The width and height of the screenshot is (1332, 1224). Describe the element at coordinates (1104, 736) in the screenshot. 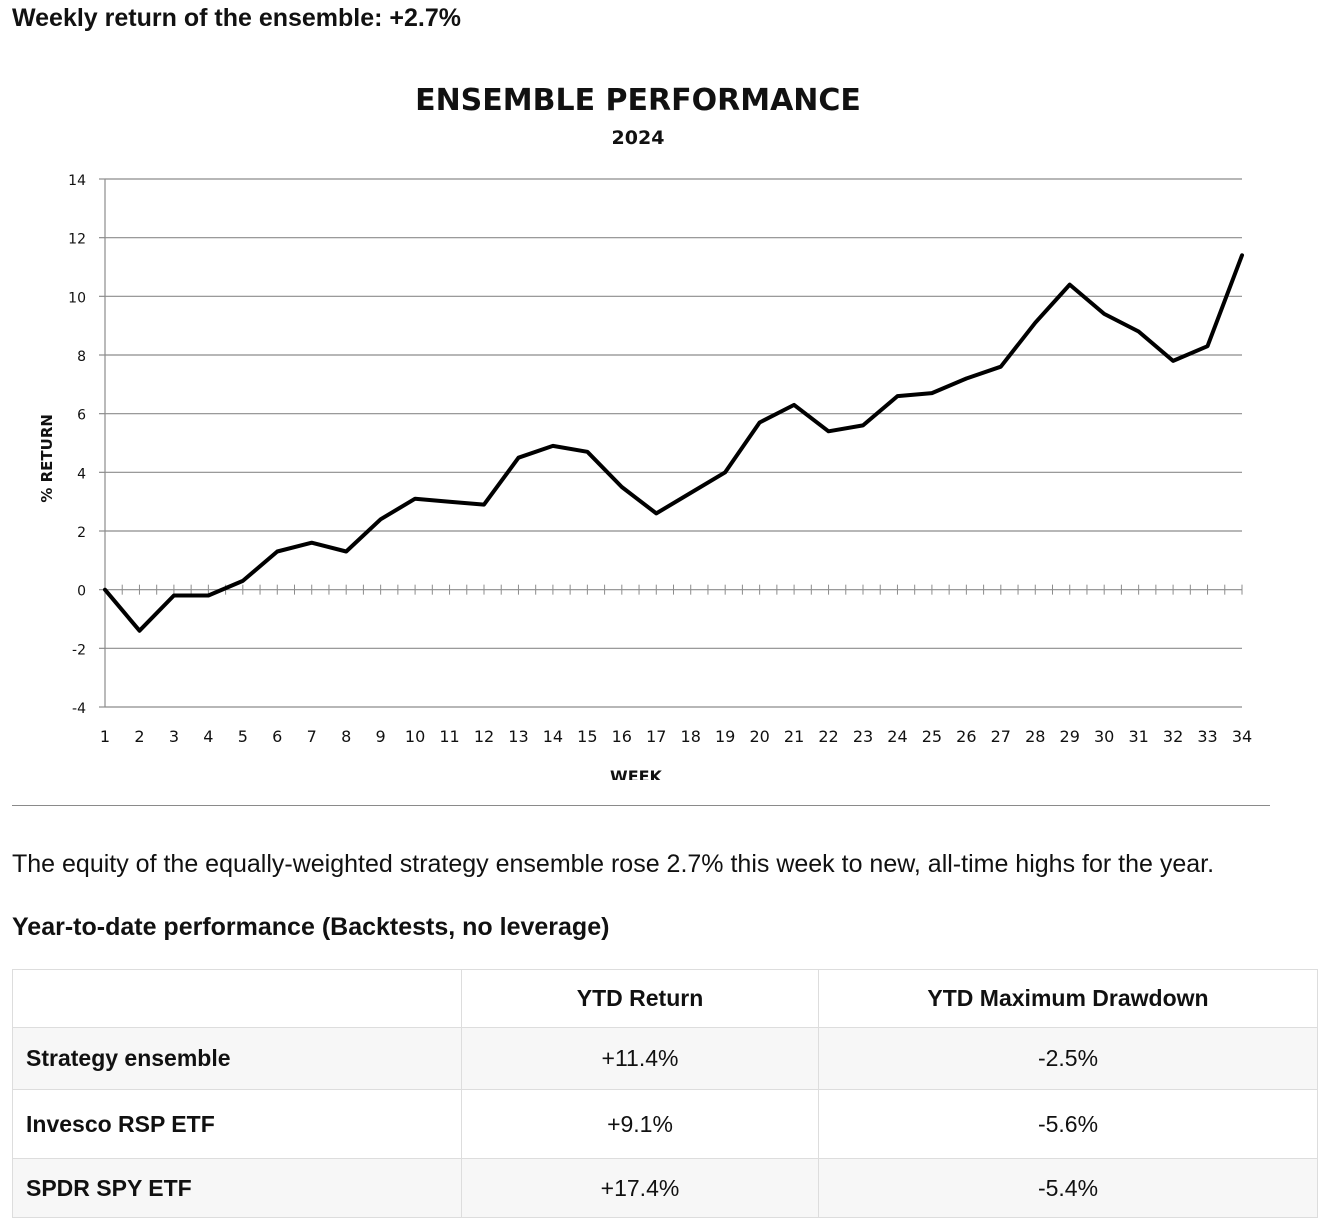

I see `x-tick-label: 30` at that location.